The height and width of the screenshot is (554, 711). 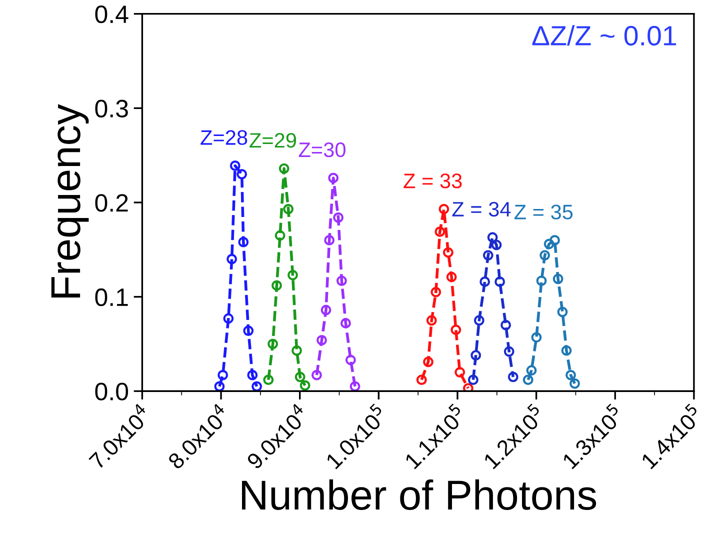 What do you see at coordinates (322, 150) in the screenshot?
I see `series-label: Z=30` at bounding box center [322, 150].